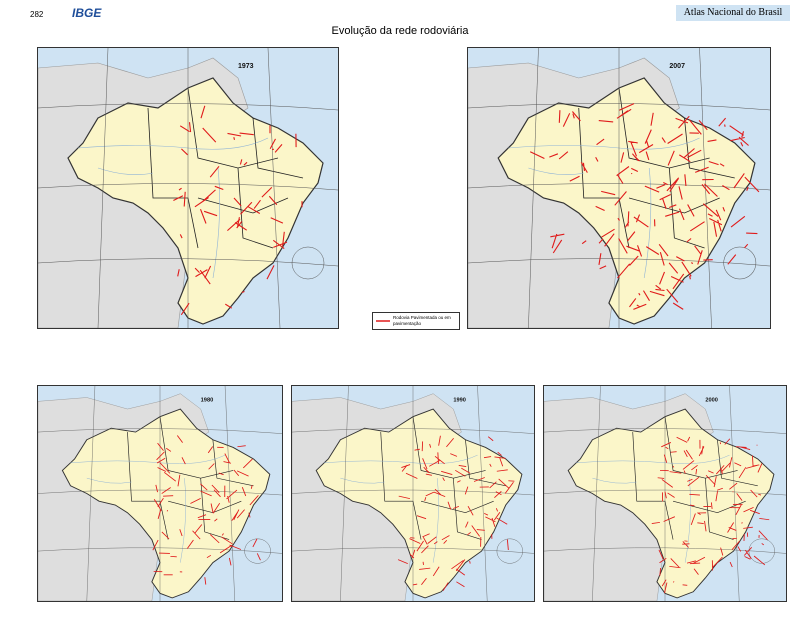 The width and height of the screenshot is (800, 622). Describe the element at coordinates (246, 66) in the screenshot. I see `map-year: 1973` at that location.